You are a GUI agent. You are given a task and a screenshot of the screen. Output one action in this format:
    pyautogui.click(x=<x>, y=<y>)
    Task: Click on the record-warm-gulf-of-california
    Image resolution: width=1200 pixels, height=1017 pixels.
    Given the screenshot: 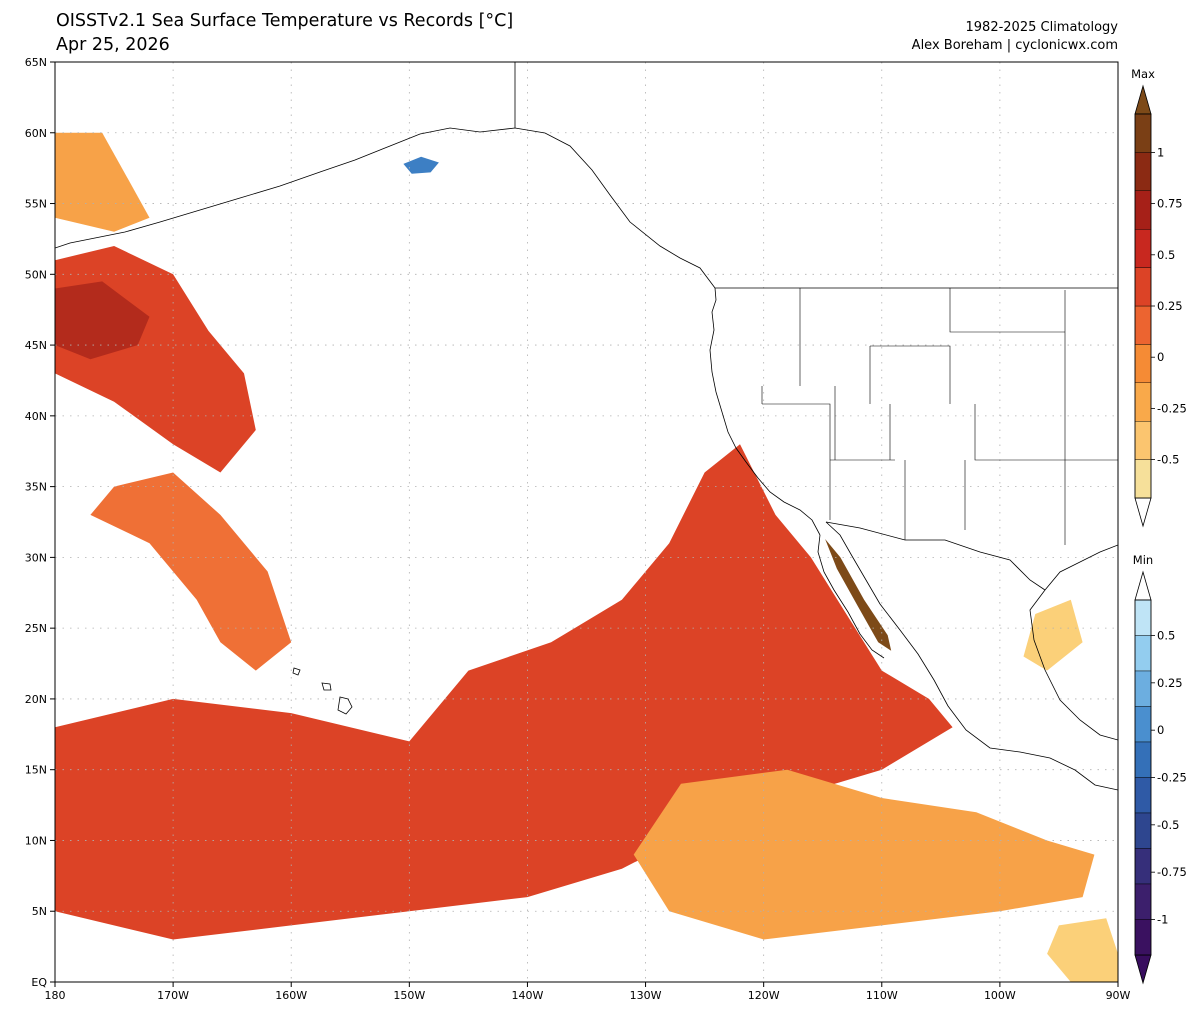 What is the action you would take?
    pyautogui.click(x=858, y=595)
    